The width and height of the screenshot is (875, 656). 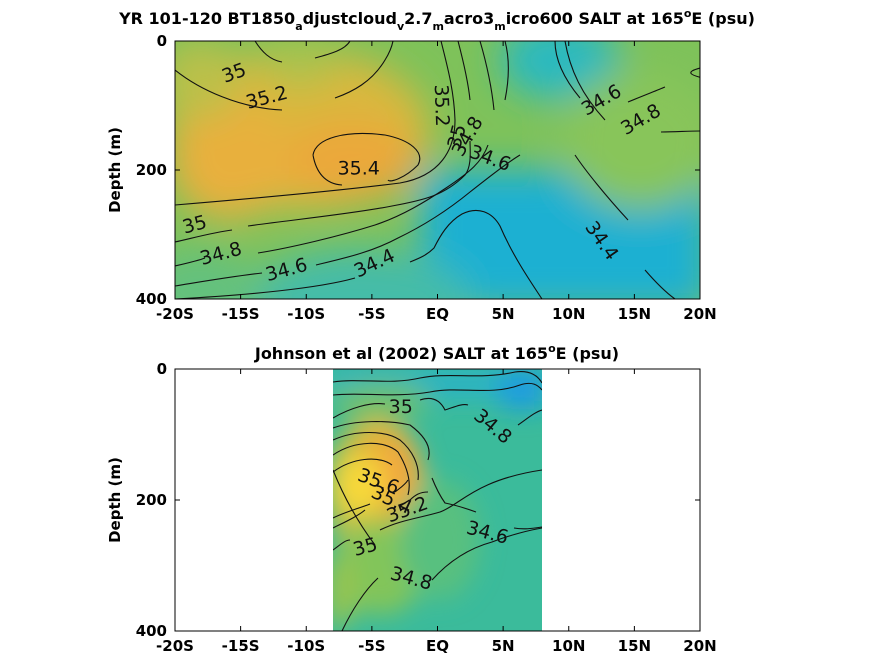 What do you see at coordinates (241, 314) in the screenshot?
I see `top-x-tick-label: -15S` at bounding box center [241, 314].